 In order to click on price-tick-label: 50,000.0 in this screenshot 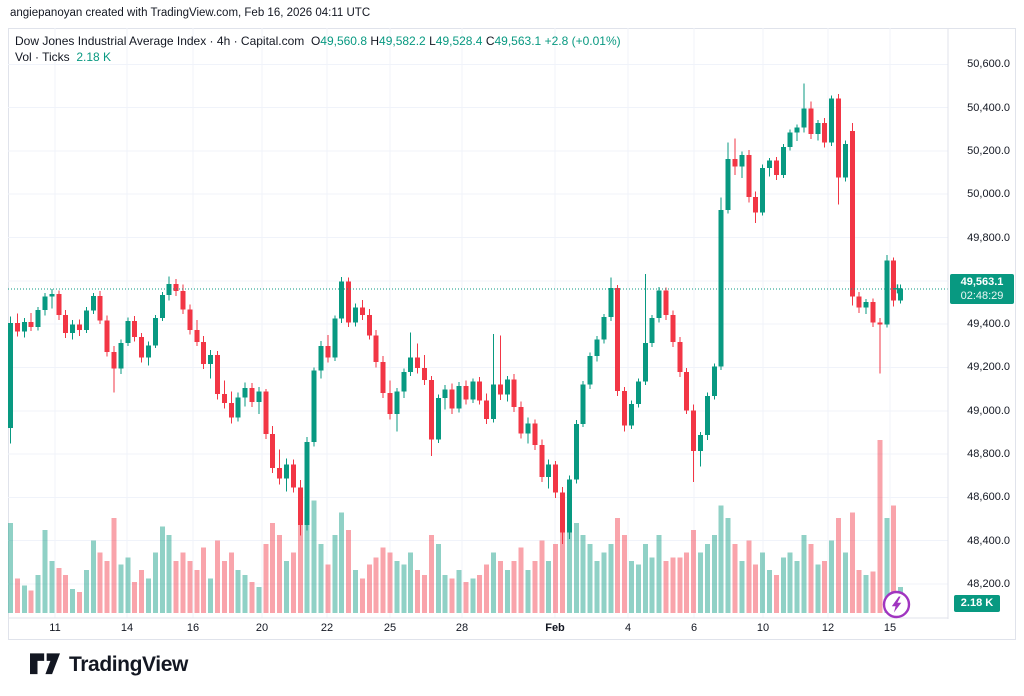, I will do `click(988, 194)`.